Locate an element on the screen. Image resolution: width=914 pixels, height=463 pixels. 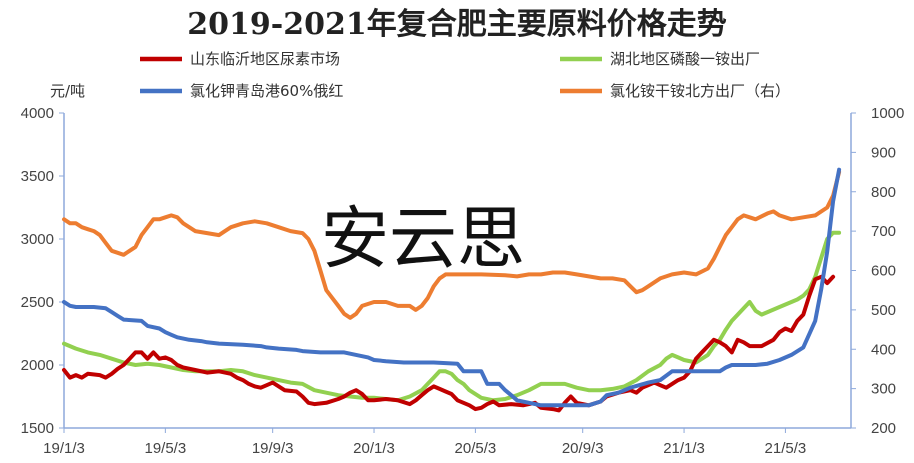
right-tick-label: 500 is located at coordinates (883, 310).